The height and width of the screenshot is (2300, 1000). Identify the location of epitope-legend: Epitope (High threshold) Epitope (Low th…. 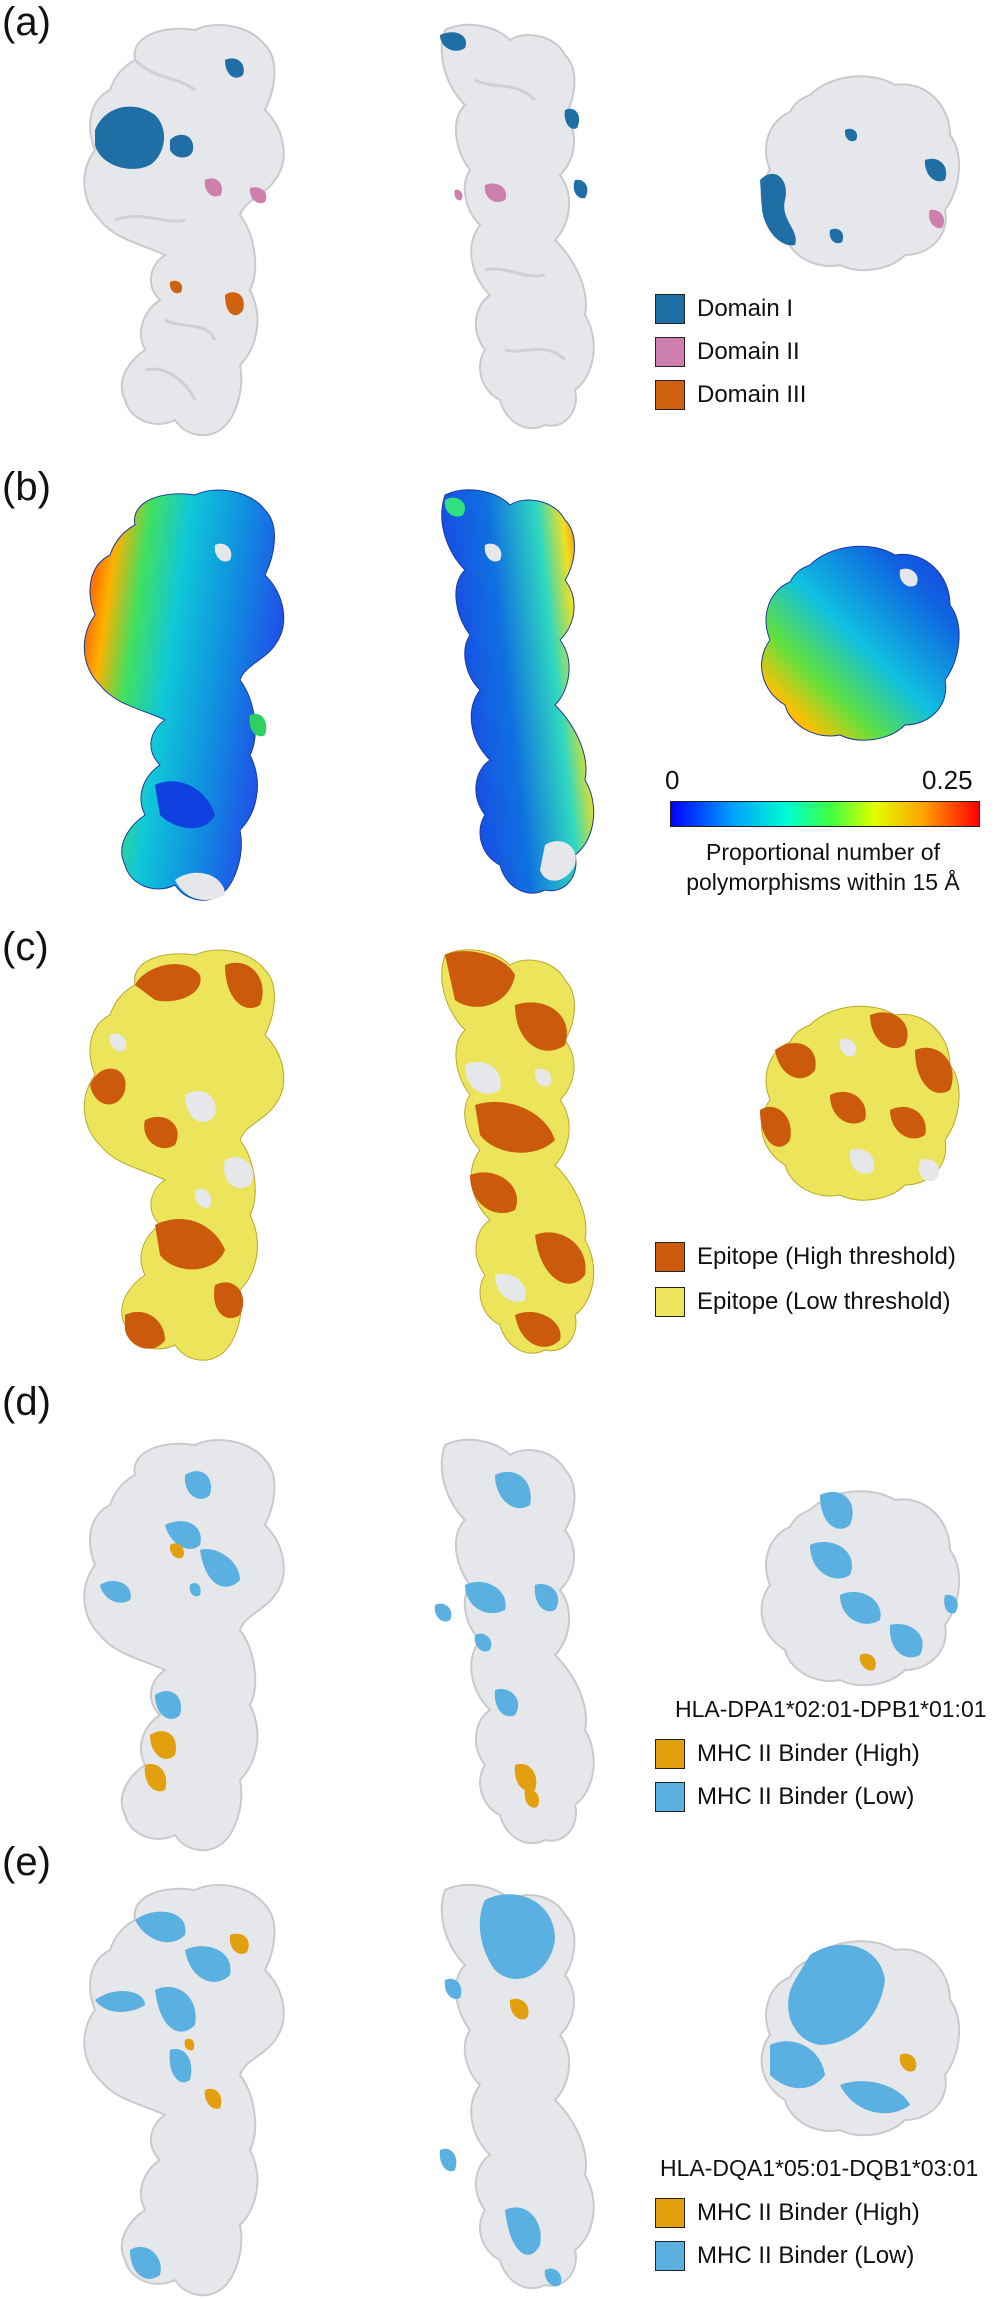
(825, 1285).